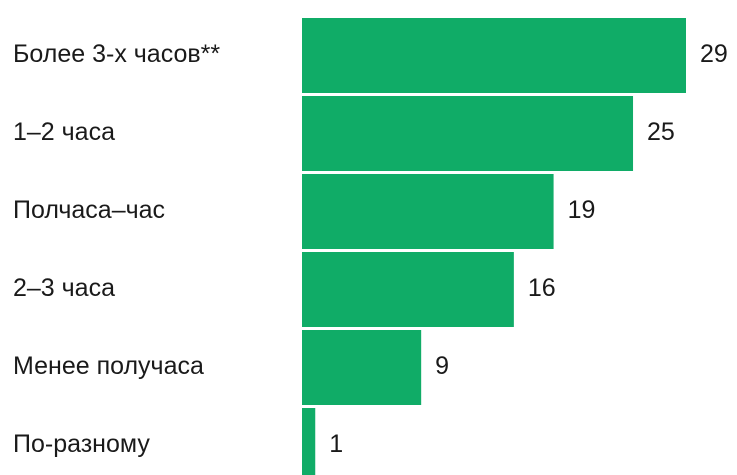  Describe the element at coordinates (108, 366) in the screenshot. I see `category-label-4: Менее получаса` at that location.